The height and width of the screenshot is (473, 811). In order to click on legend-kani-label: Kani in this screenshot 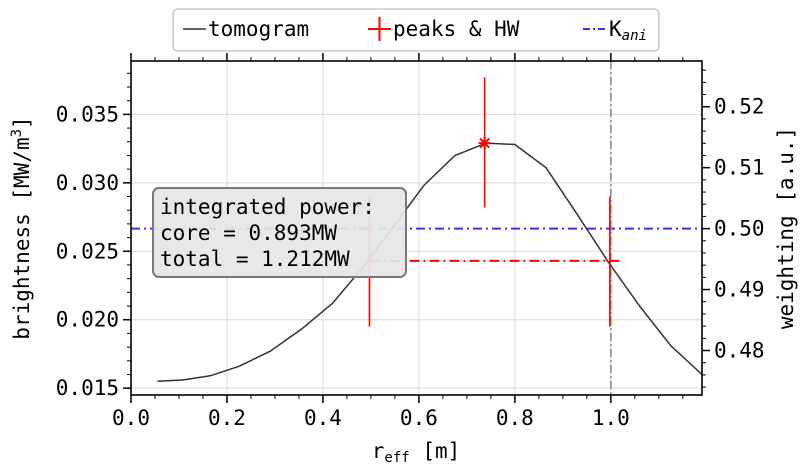, I will do `click(628, 30)`.